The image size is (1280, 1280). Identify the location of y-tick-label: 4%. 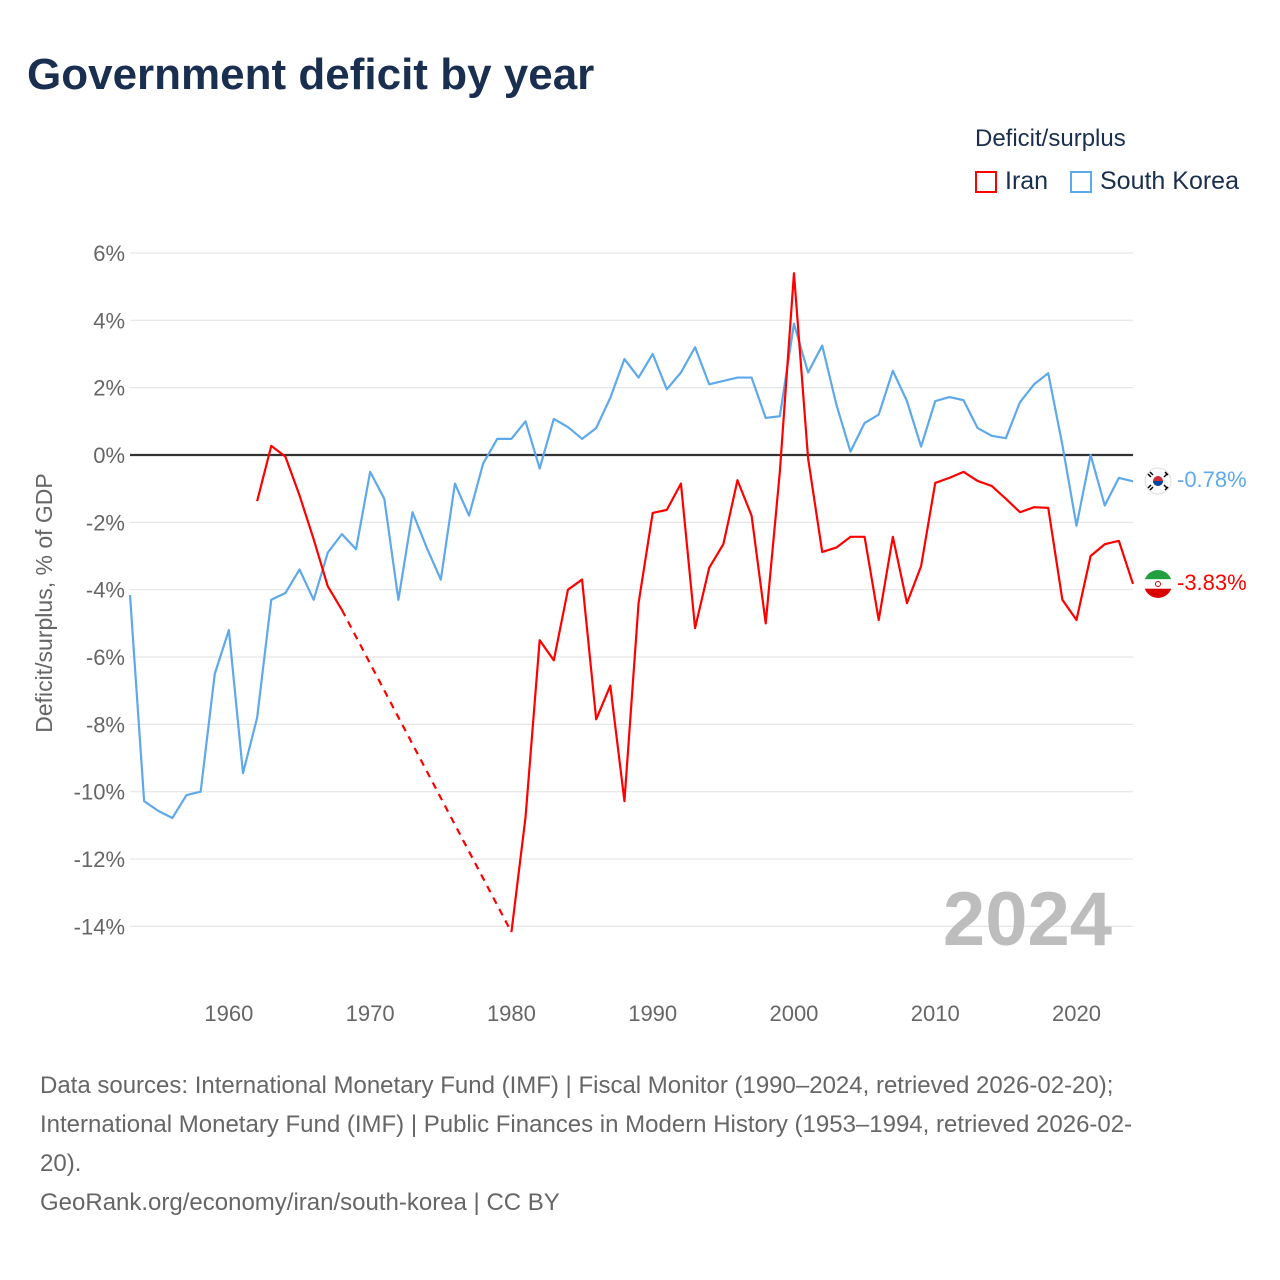
(109, 320).